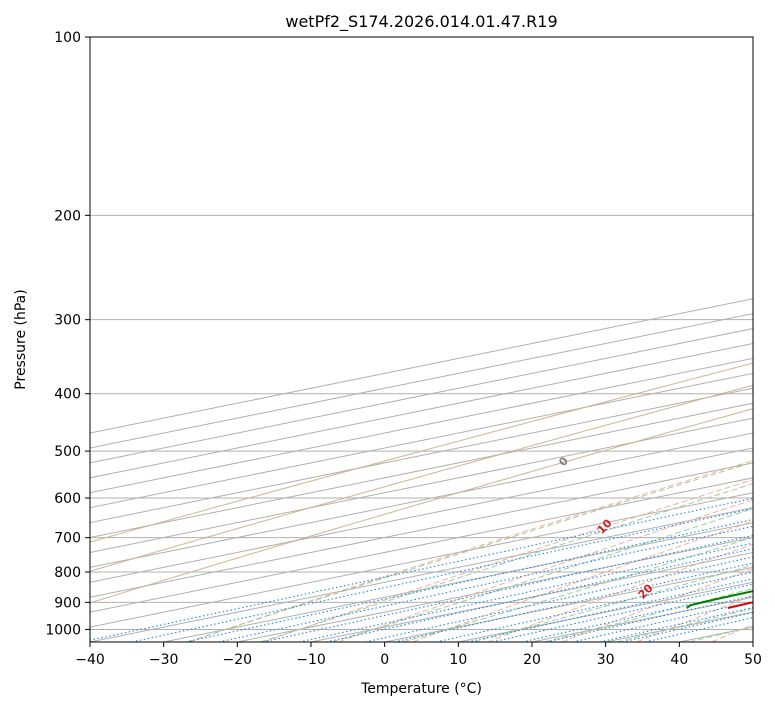  What do you see at coordinates (21, 339) in the screenshot?
I see `y-axis-label: Pressure (hPa)` at bounding box center [21, 339].